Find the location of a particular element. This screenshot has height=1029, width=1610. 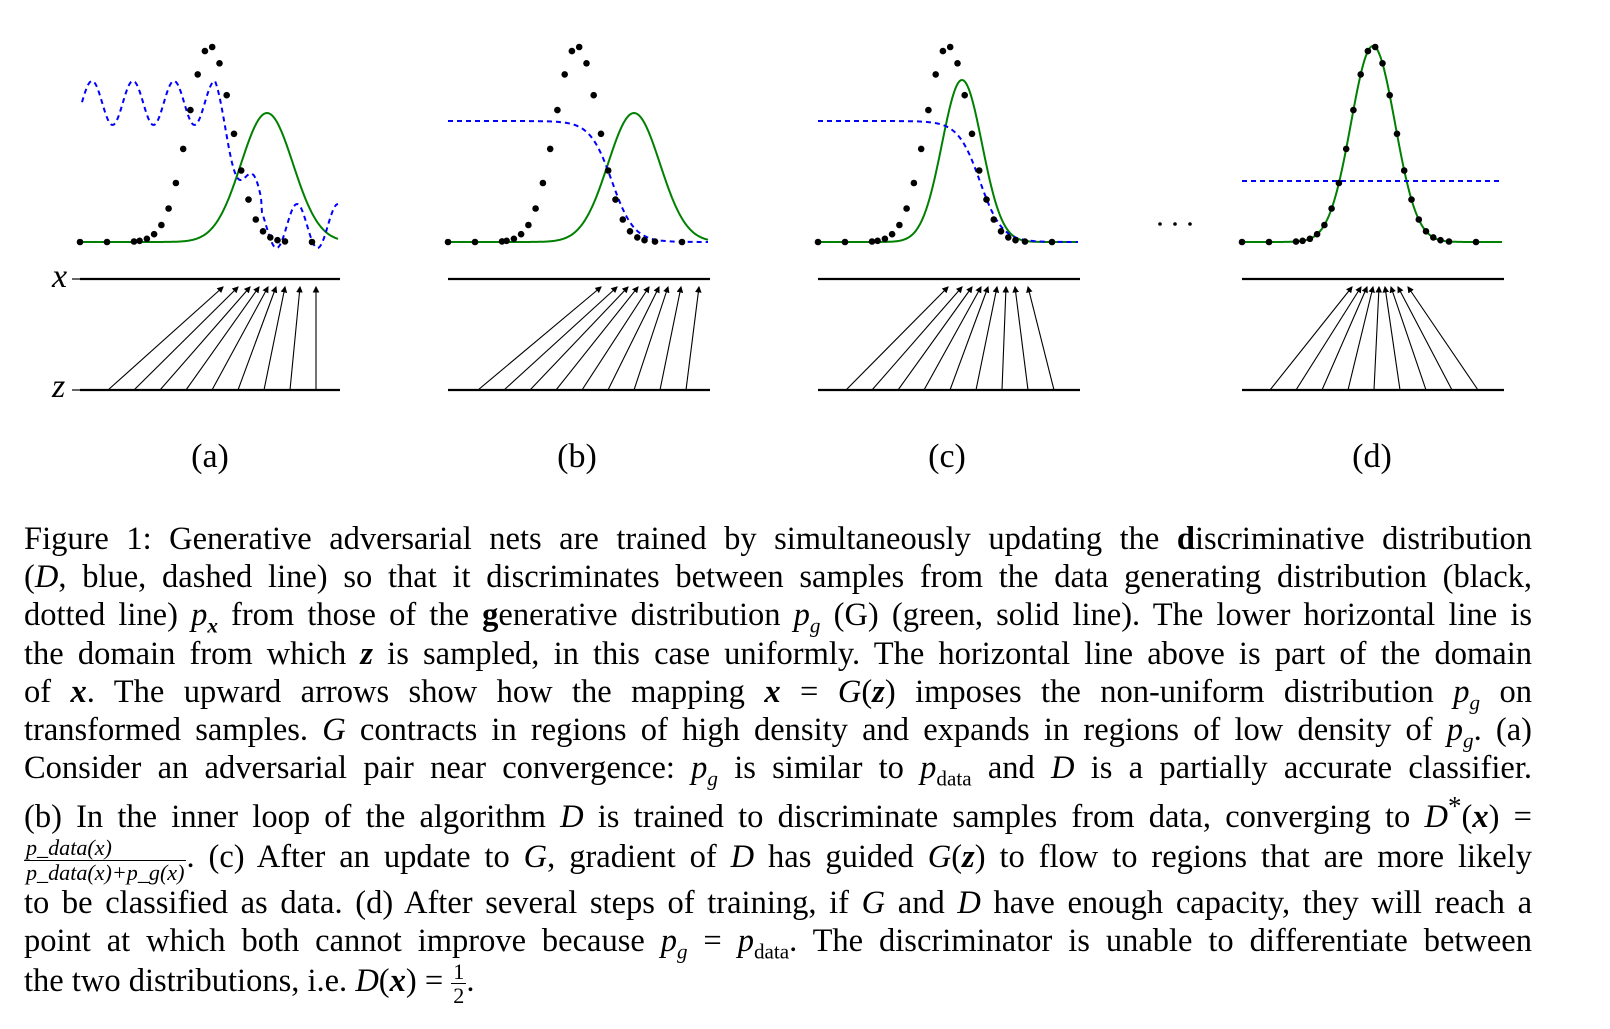

fraction-numerator: p_data(x) is located at coordinates (105, 848).